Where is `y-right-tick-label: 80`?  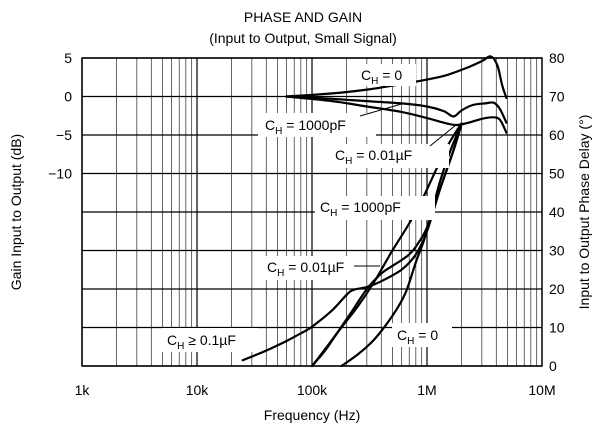
y-right-tick-label: 80 is located at coordinates (557, 58).